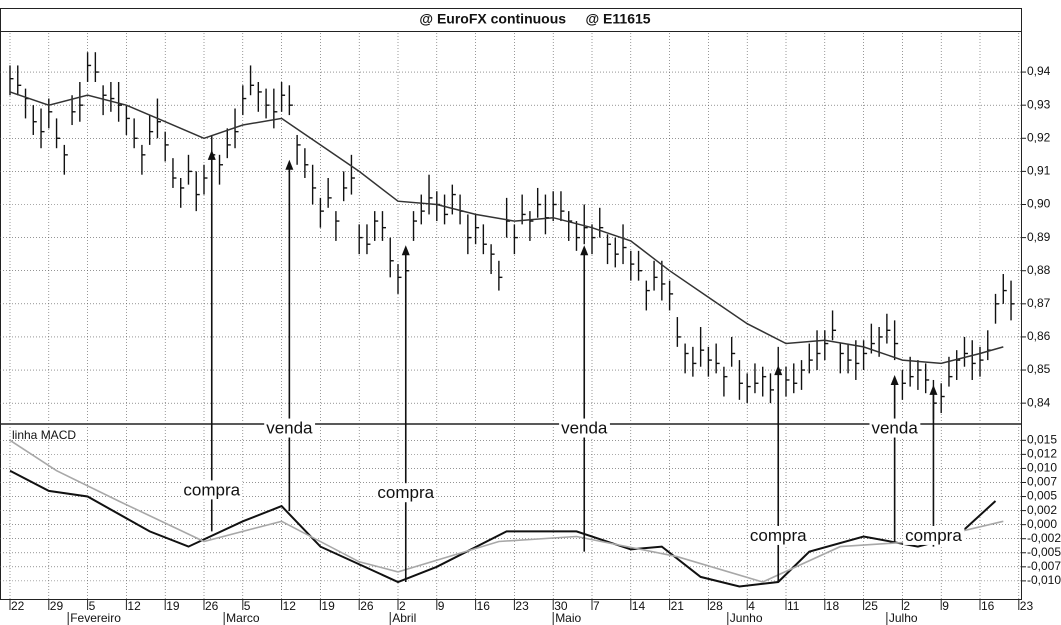 Image resolution: width=1061 pixels, height=625 pixels. Describe the element at coordinates (1039, 237) in the screenshot. I see `y-tick-label: 0,89` at that location.